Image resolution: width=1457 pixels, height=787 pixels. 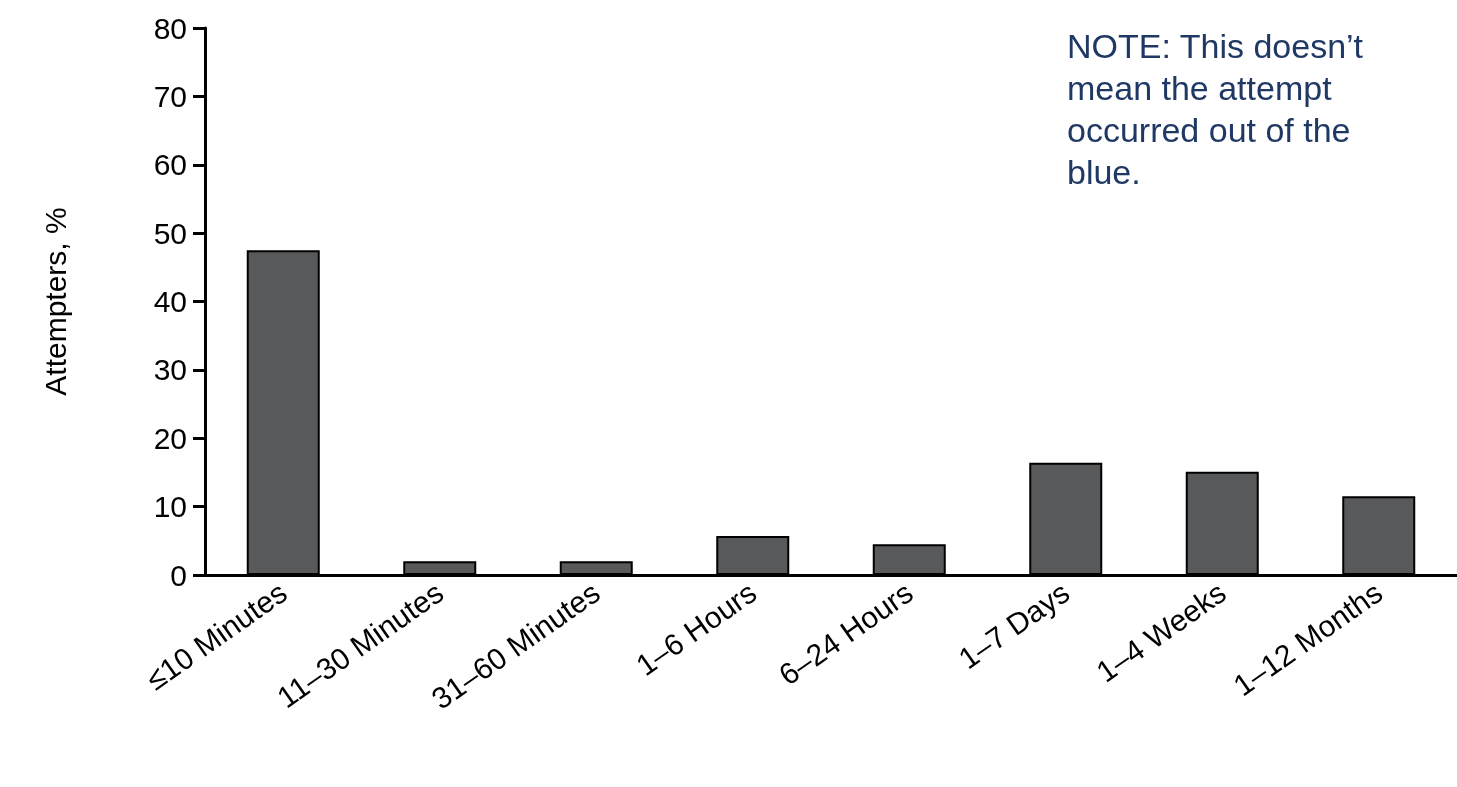 I want to click on y-tick-label: 30, so click(x=170, y=370).